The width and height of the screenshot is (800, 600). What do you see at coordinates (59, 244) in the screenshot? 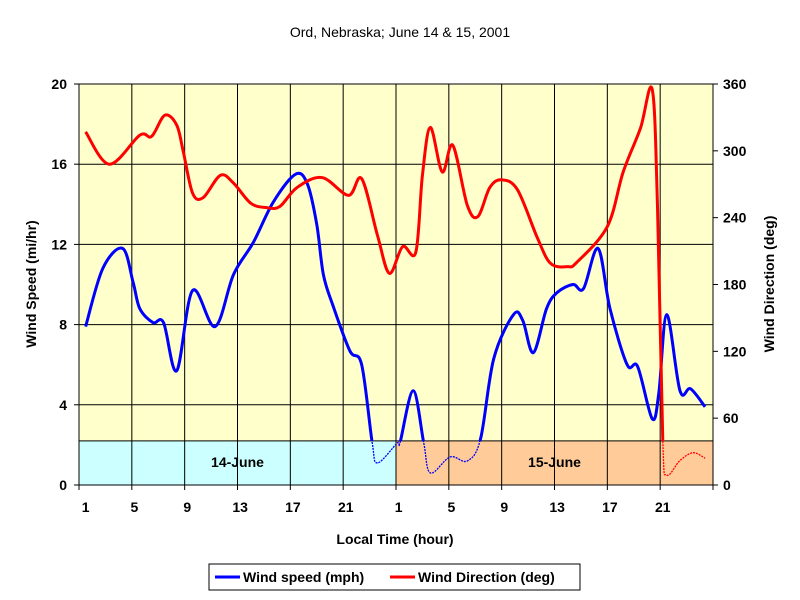
I see `y-tick-label: 12` at bounding box center [59, 244].